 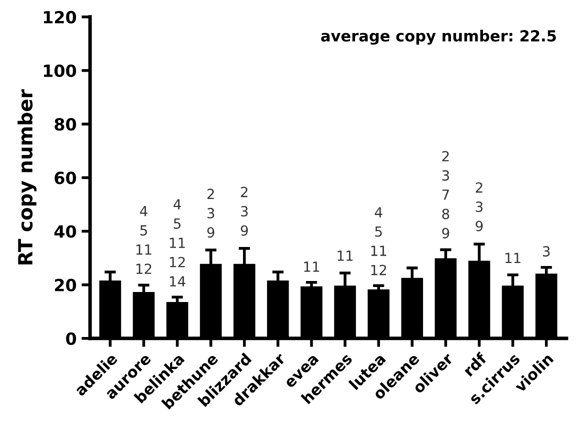 What do you see at coordinates (178, 242) in the screenshot?
I see `annotation: 4 5 11 12 14` at bounding box center [178, 242].